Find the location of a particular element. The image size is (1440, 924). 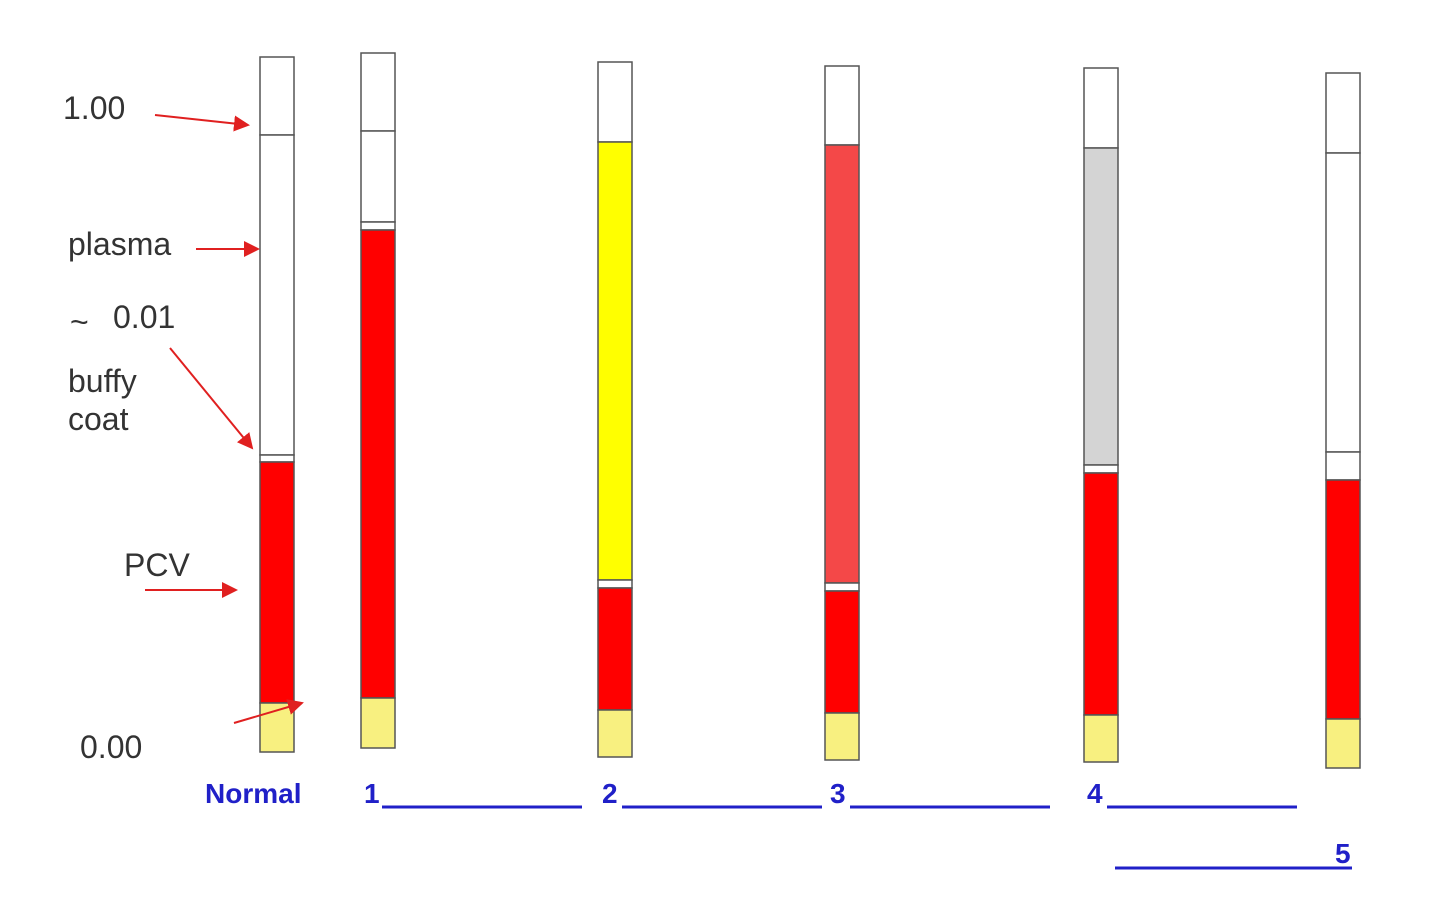

label-plasma: plasma is located at coordinates (119, 244).